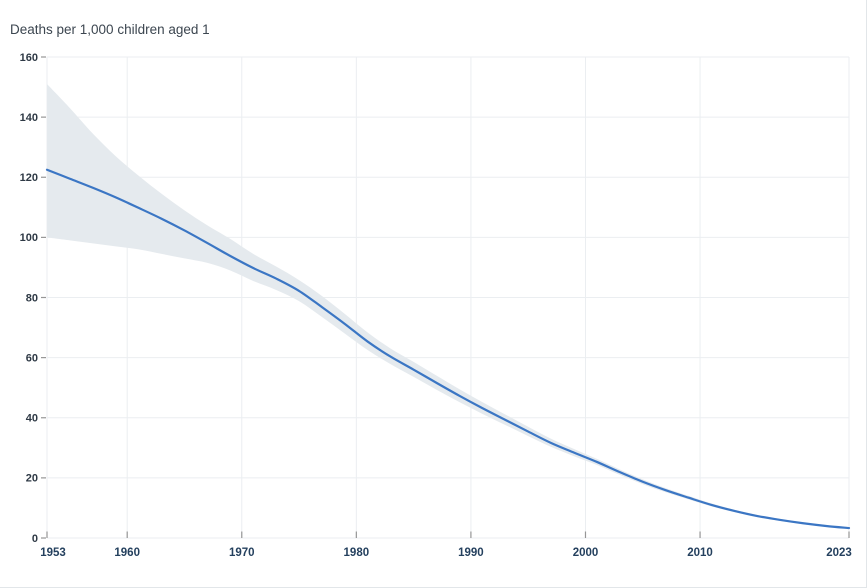 The width and height of the screenshot is (867, 588). What do you see at coordinates (586, 553) in the screenshot?
I see `x-axis-label: 2000` at bounding box center [586, 553].